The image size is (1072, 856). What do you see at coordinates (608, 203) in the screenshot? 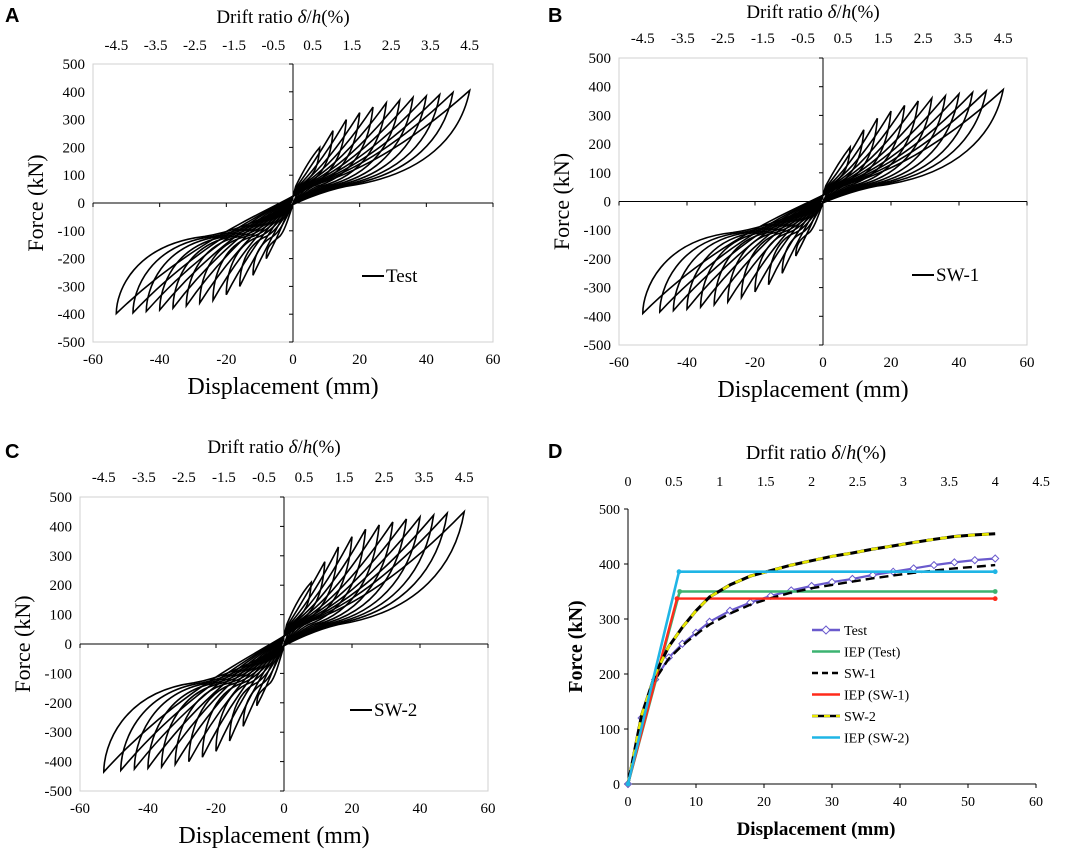
I see `y-tick-label: 0` at bounding box center [608, 203].